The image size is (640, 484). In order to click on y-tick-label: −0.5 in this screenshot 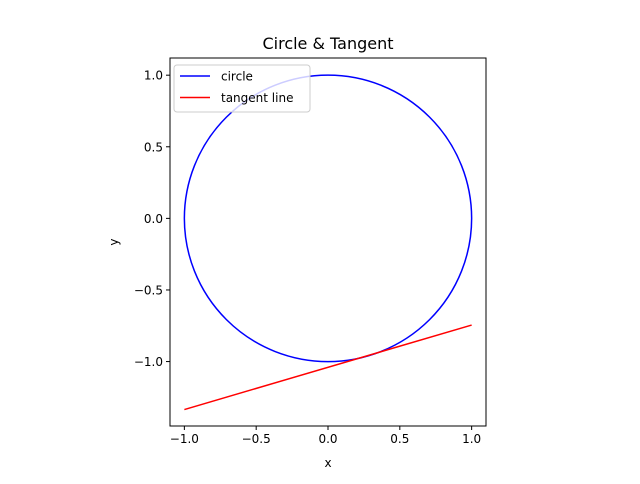, I will do `click(148, 290)`.